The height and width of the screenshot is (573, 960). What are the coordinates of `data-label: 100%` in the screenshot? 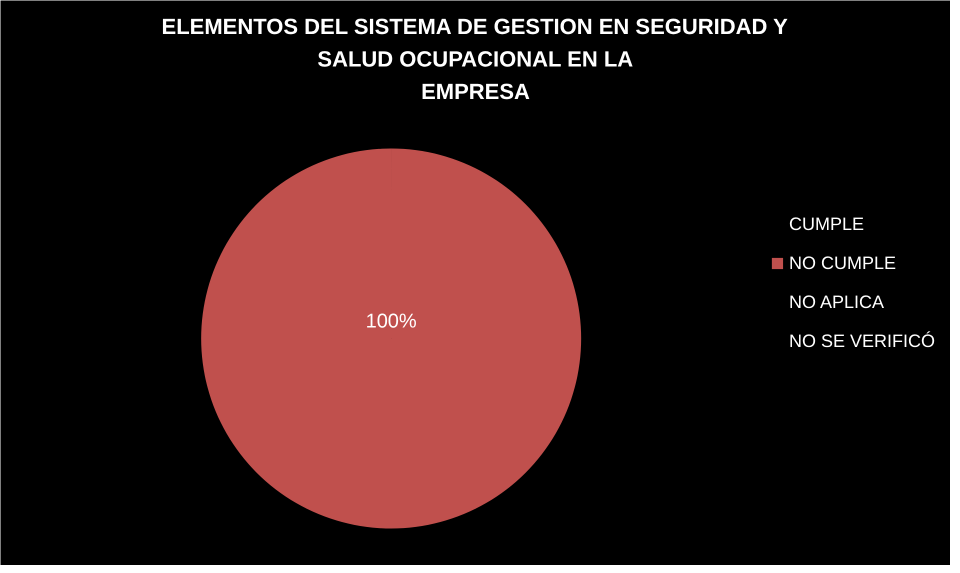 It's located at (391, 321).